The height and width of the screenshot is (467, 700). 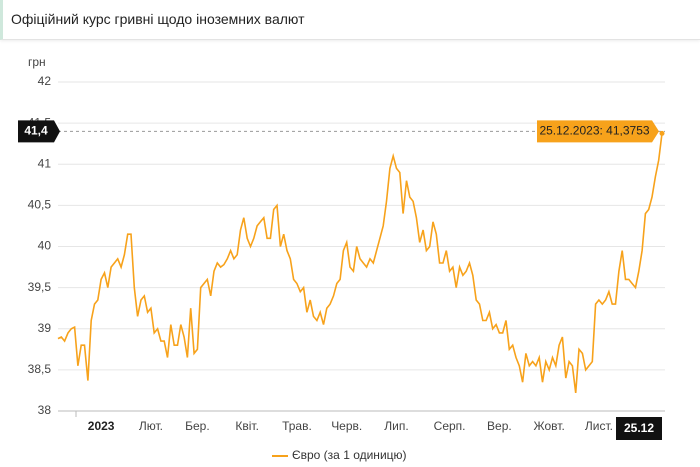 I want to click on y-axis-label: грн, so click(x=37, y=62).